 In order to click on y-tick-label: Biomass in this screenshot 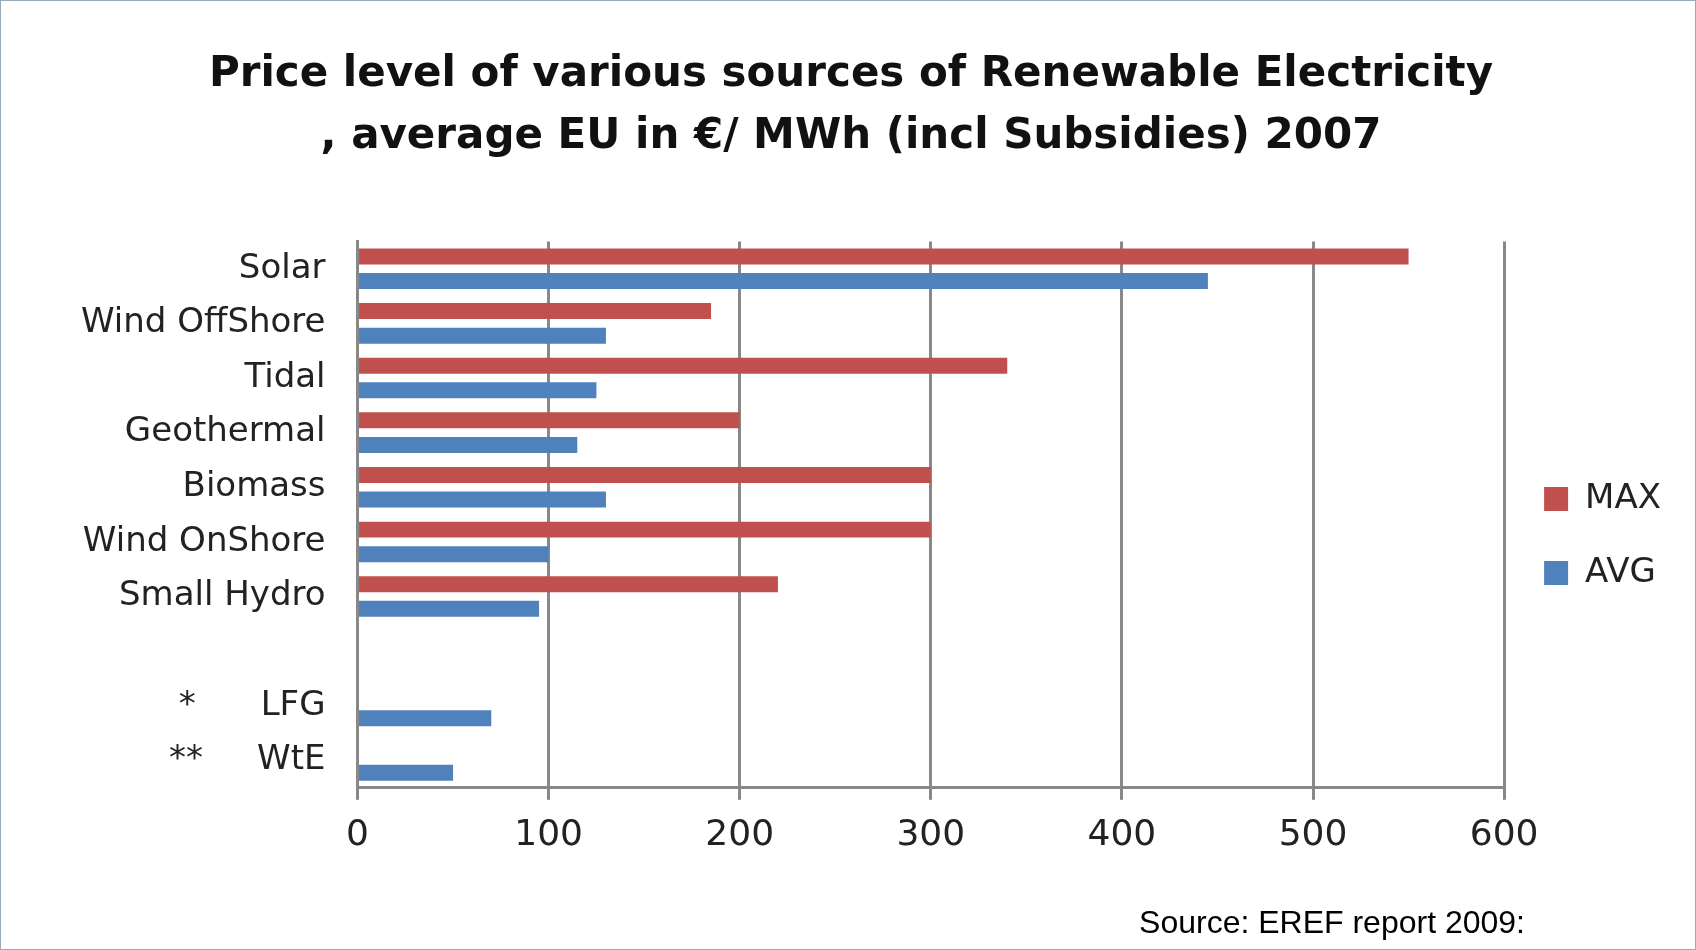, I will do `click(254, 484)`.